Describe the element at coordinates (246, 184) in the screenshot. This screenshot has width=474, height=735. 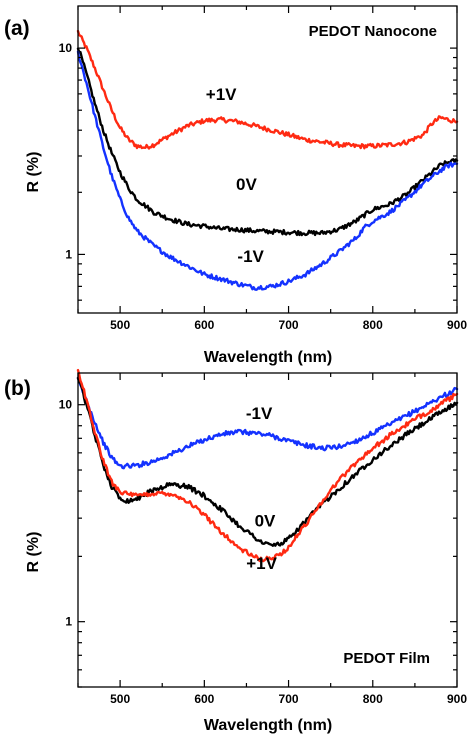
I see `panel-a-annotation: 0V` at that location.